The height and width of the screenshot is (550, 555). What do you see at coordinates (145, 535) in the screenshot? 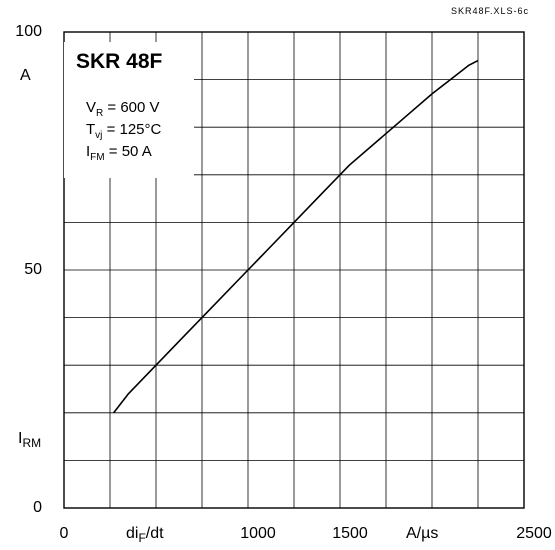
I see `x-axis-label: diF/dt` at bounding box center [145, 535].